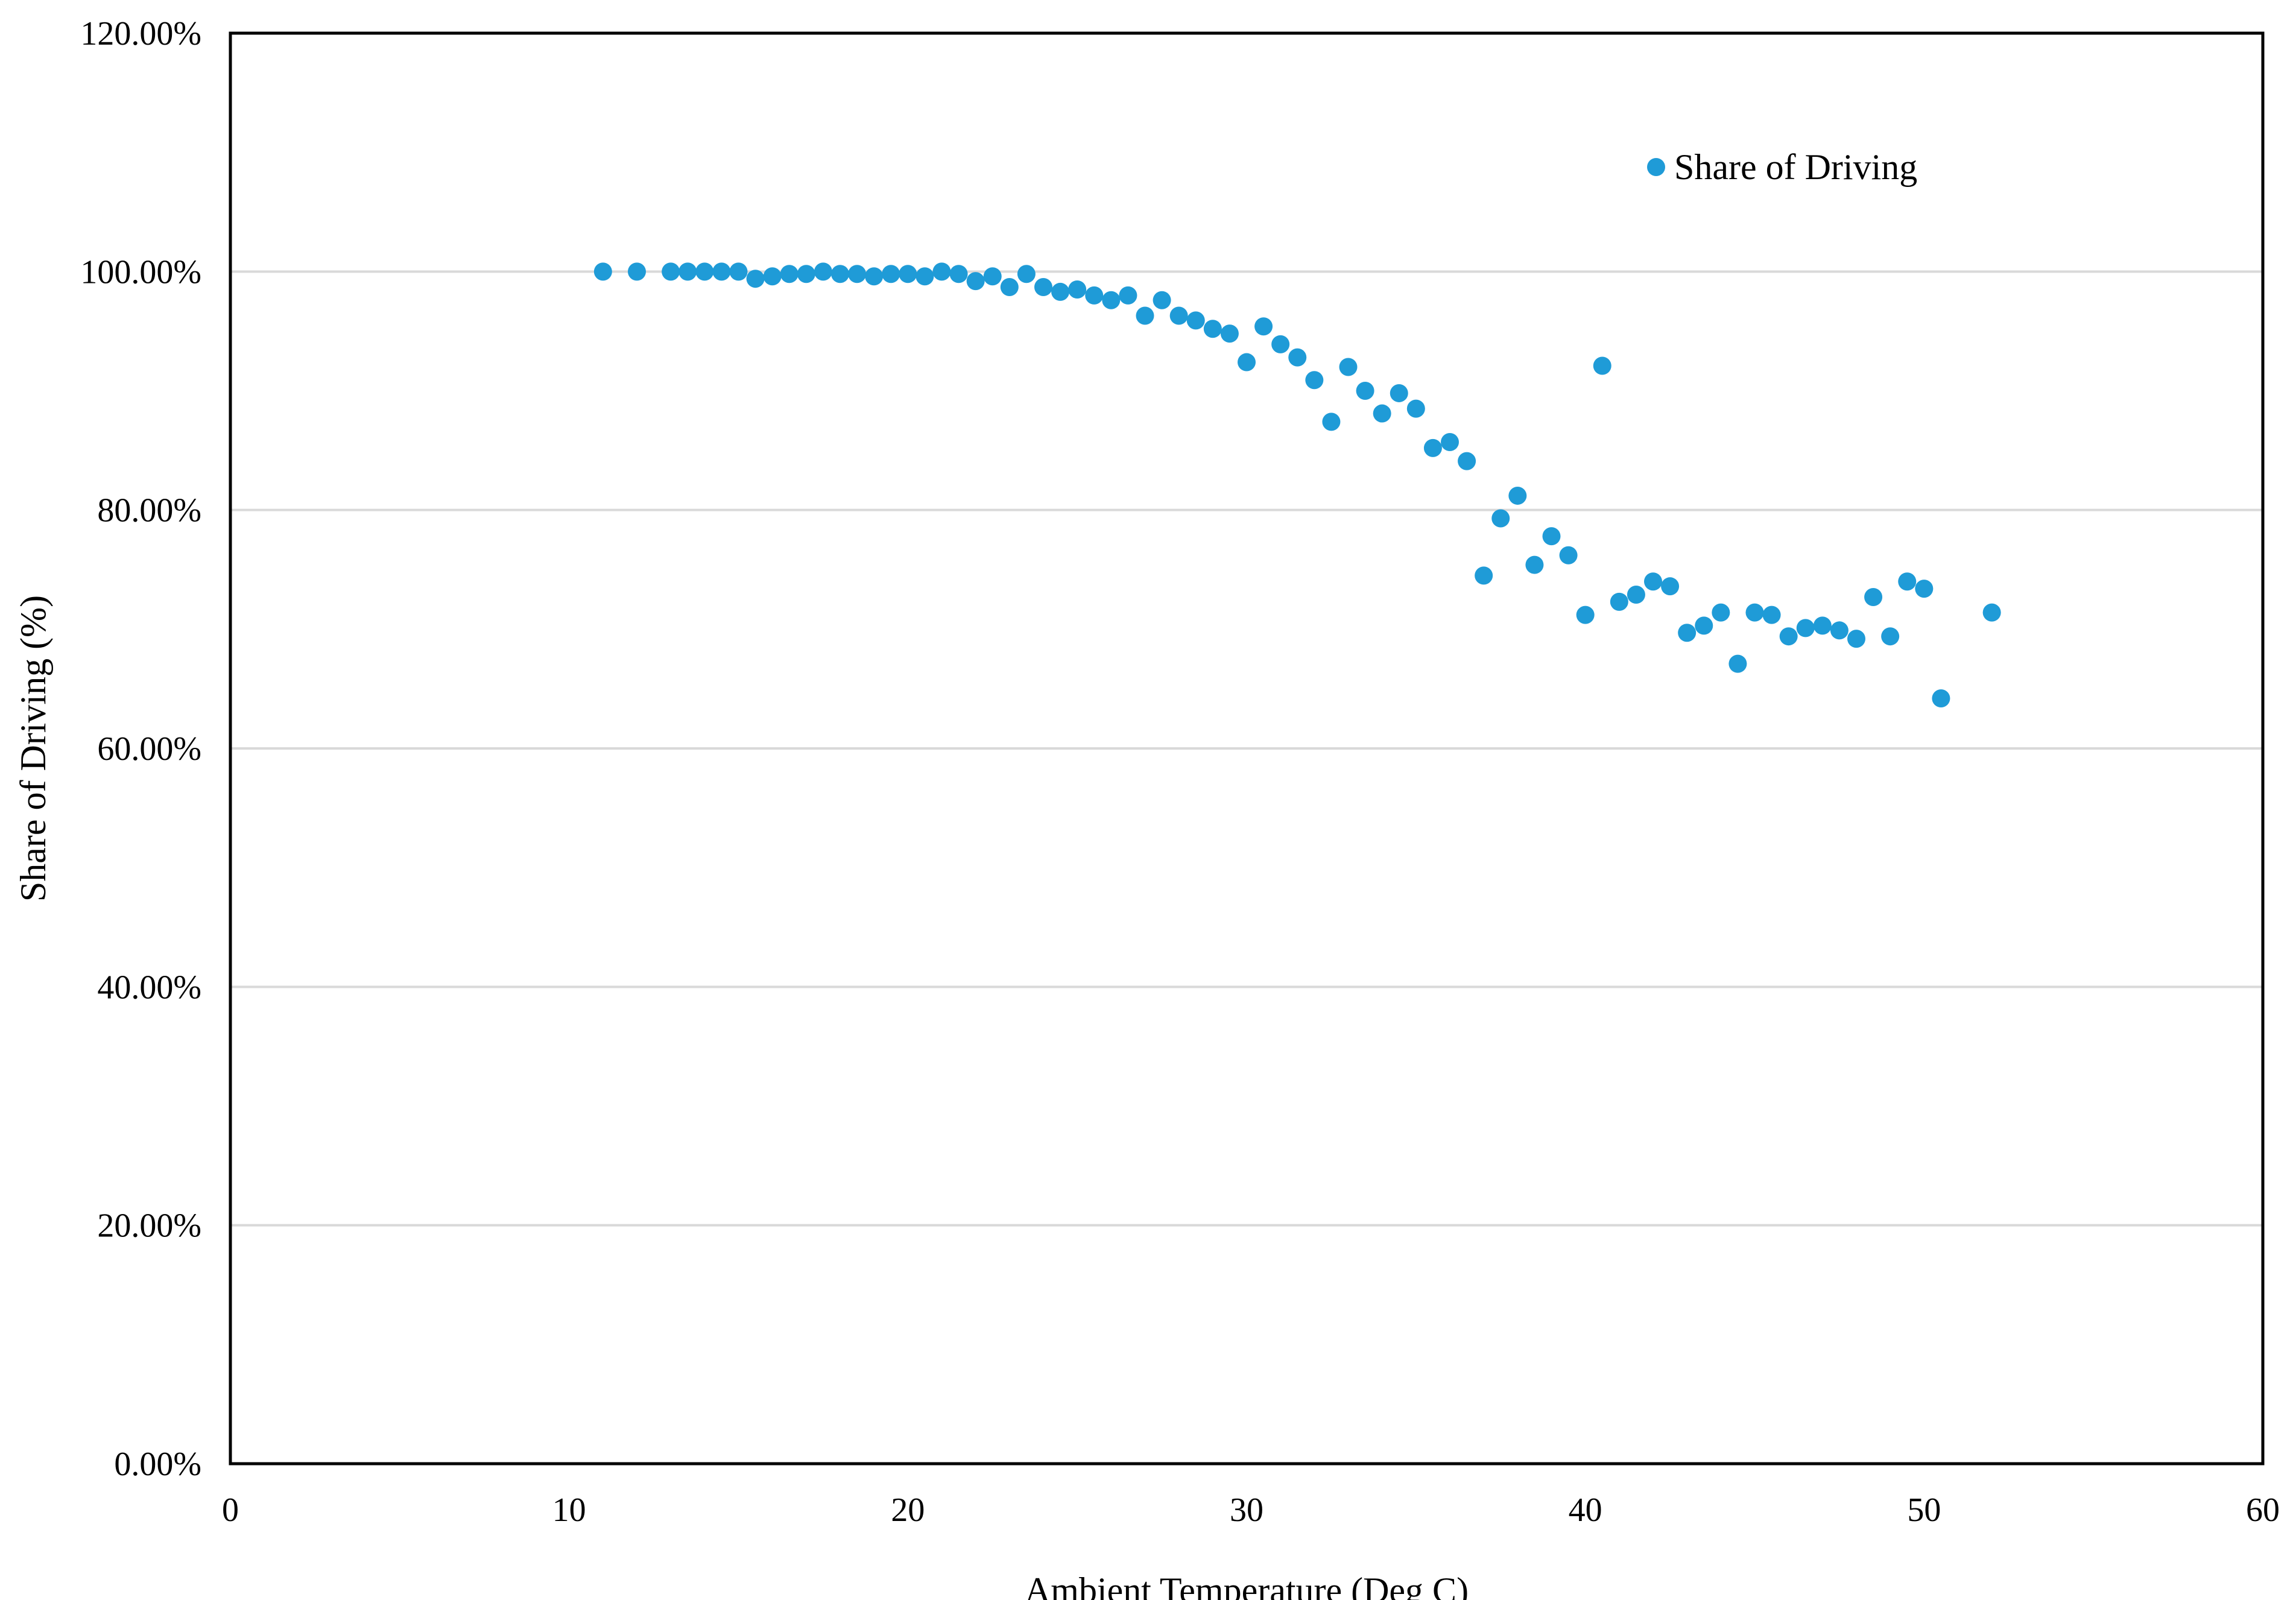 This screenshot has width=2296, height=1600. Describe the element at coordinates (2263, 1510) in the screenshot. I see `x-tick-label: 60` at that location.